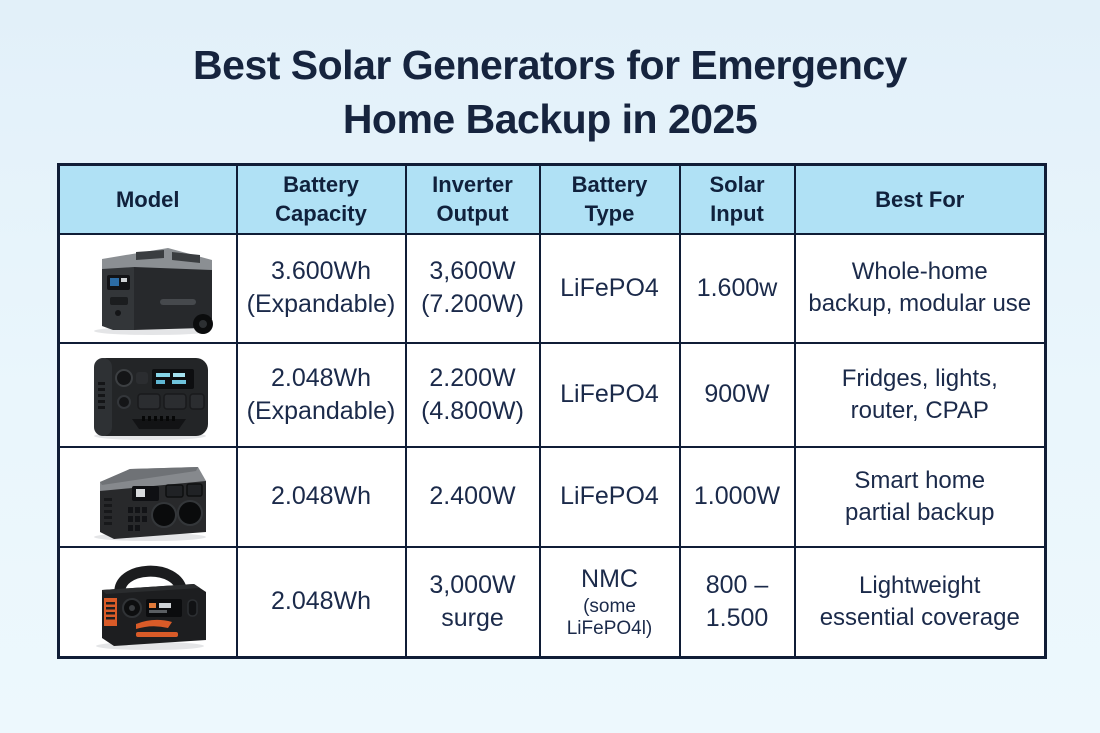  What do you see at coordinates (920, 303) in the screenshot?
I see `best-for-line2: backup, modular use` at bounding box center [920, 303].